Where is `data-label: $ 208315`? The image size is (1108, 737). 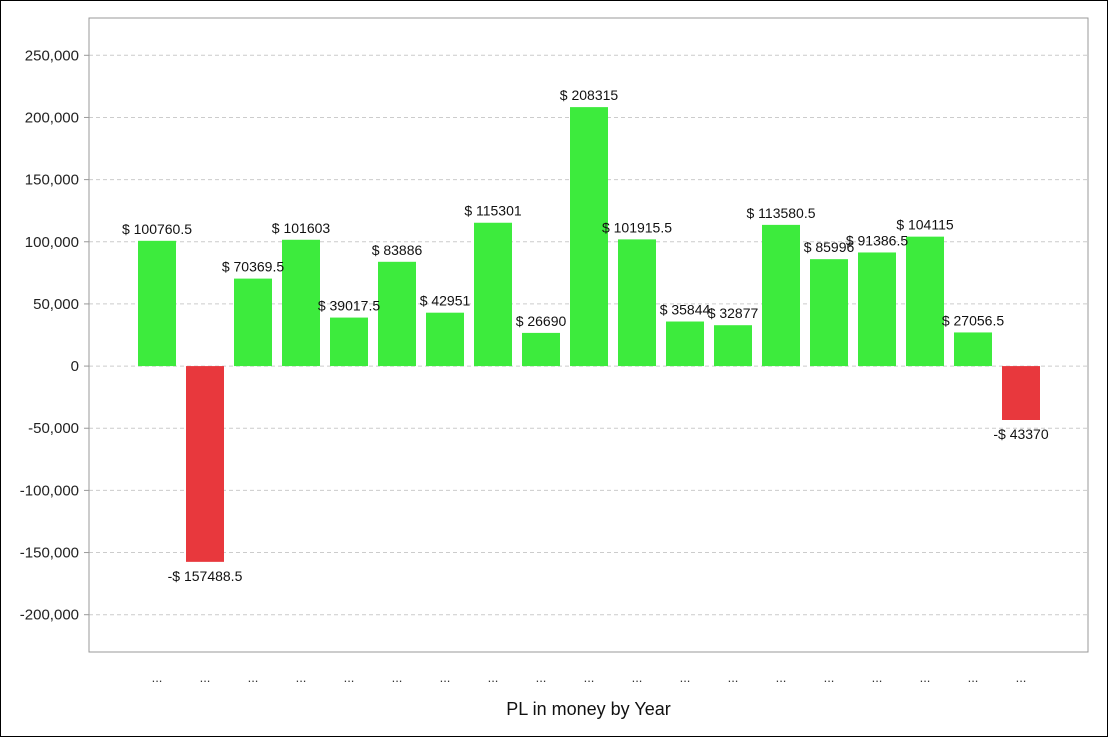
data-label: $ 208315 is located at coordinates (589, 95).